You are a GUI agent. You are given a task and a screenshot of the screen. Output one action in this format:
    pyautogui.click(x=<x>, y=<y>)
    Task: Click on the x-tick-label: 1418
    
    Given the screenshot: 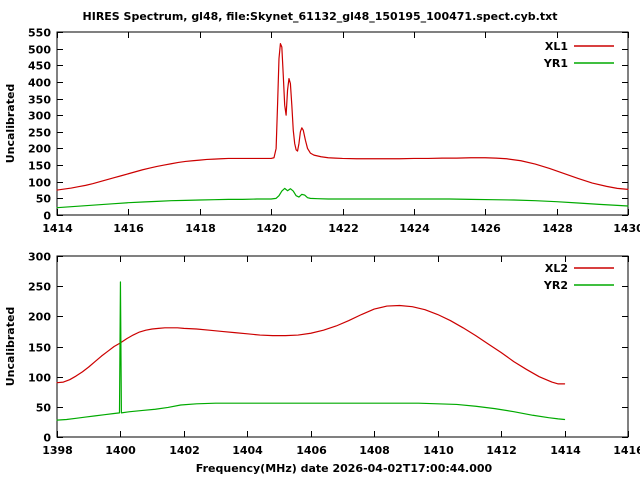 What is the action you would take?
    pyautogui.click(x=200, y=228)
    